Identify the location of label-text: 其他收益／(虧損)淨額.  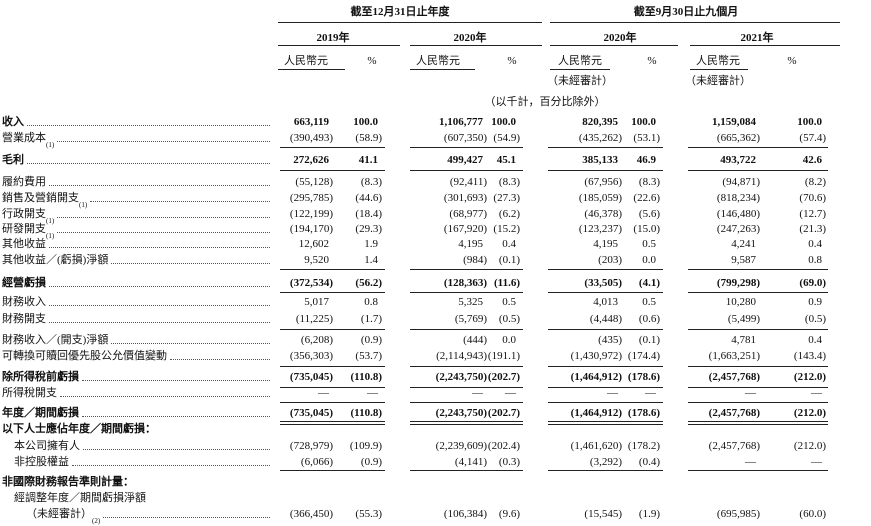
(55, 260).